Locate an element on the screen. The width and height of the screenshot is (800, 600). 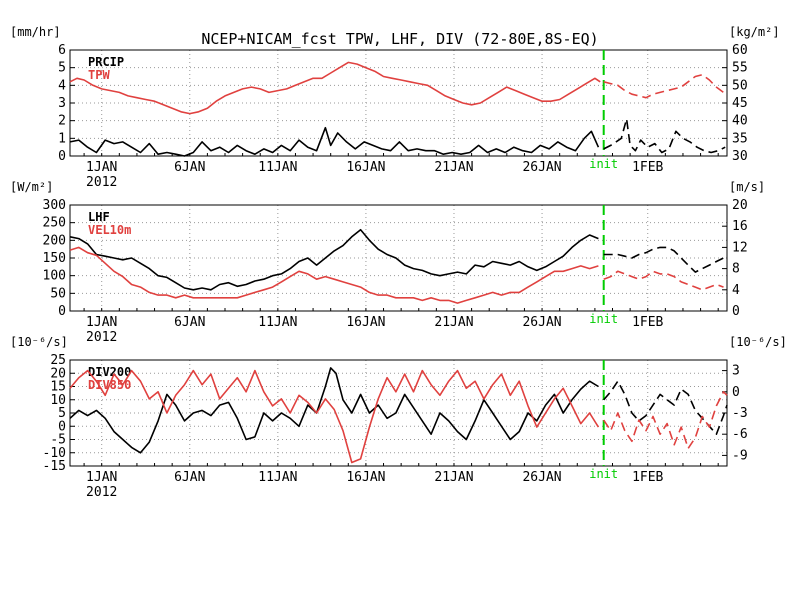
legend-vel10m: VEL10m is located at coordinates (109, 230).